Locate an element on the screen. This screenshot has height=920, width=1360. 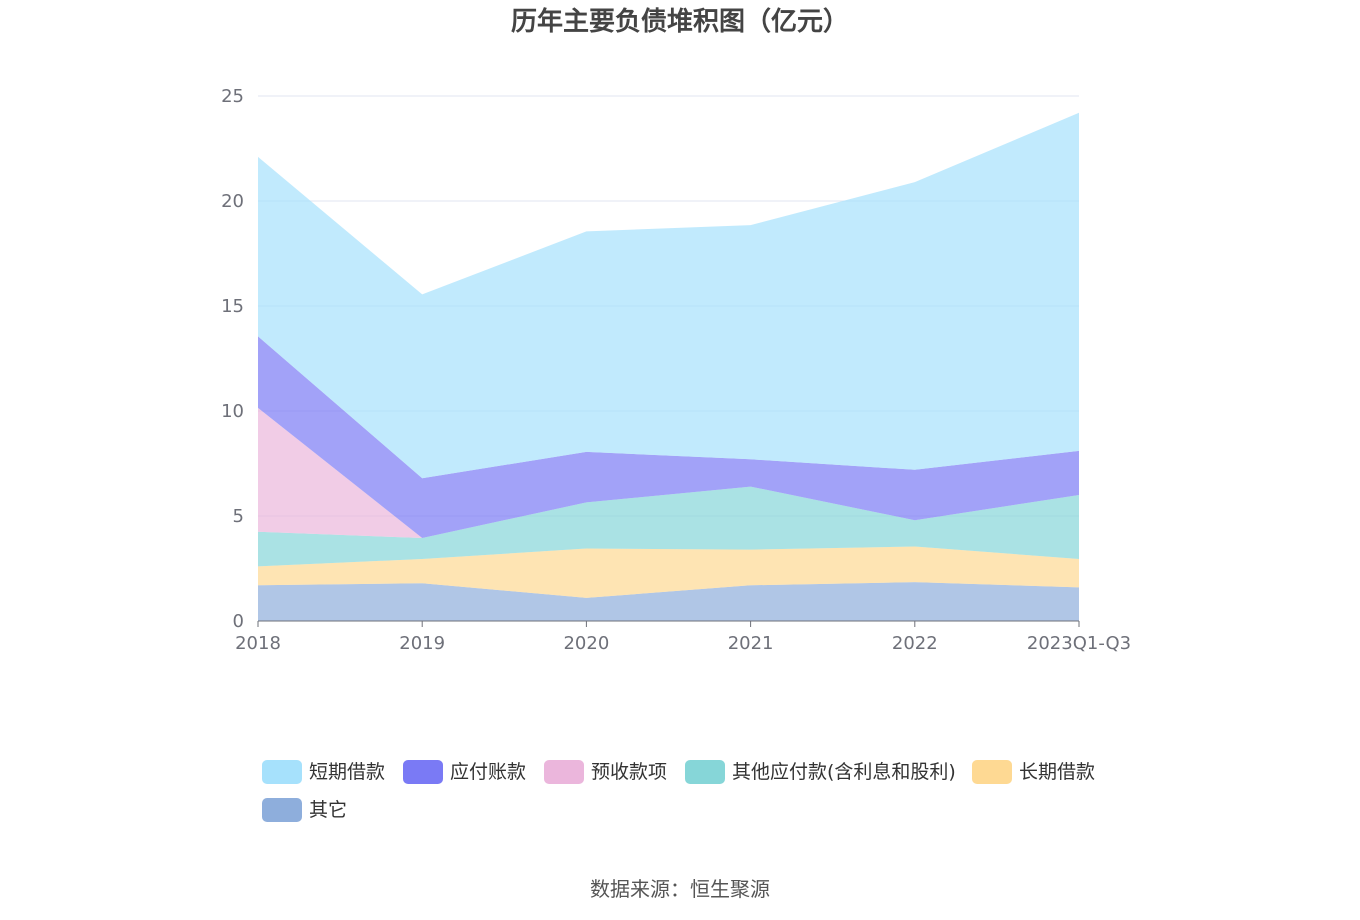
legend-item: 预收款项 is located at coordinates (605, 772).